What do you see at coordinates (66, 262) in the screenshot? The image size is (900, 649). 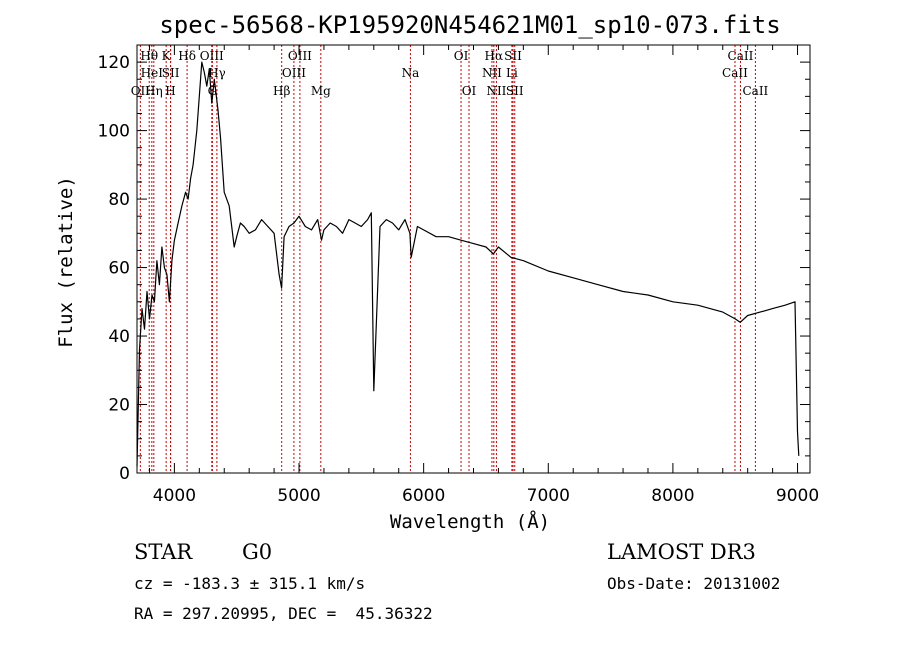 I see `y-axis-label: Flux (relative)` at bounding box center [66, 262].